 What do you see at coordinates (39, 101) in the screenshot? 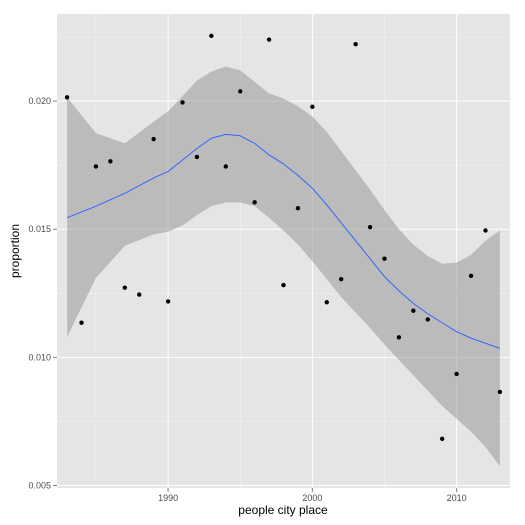
I see `y-tick-label: 0.020` at bounding box center [39, 101].